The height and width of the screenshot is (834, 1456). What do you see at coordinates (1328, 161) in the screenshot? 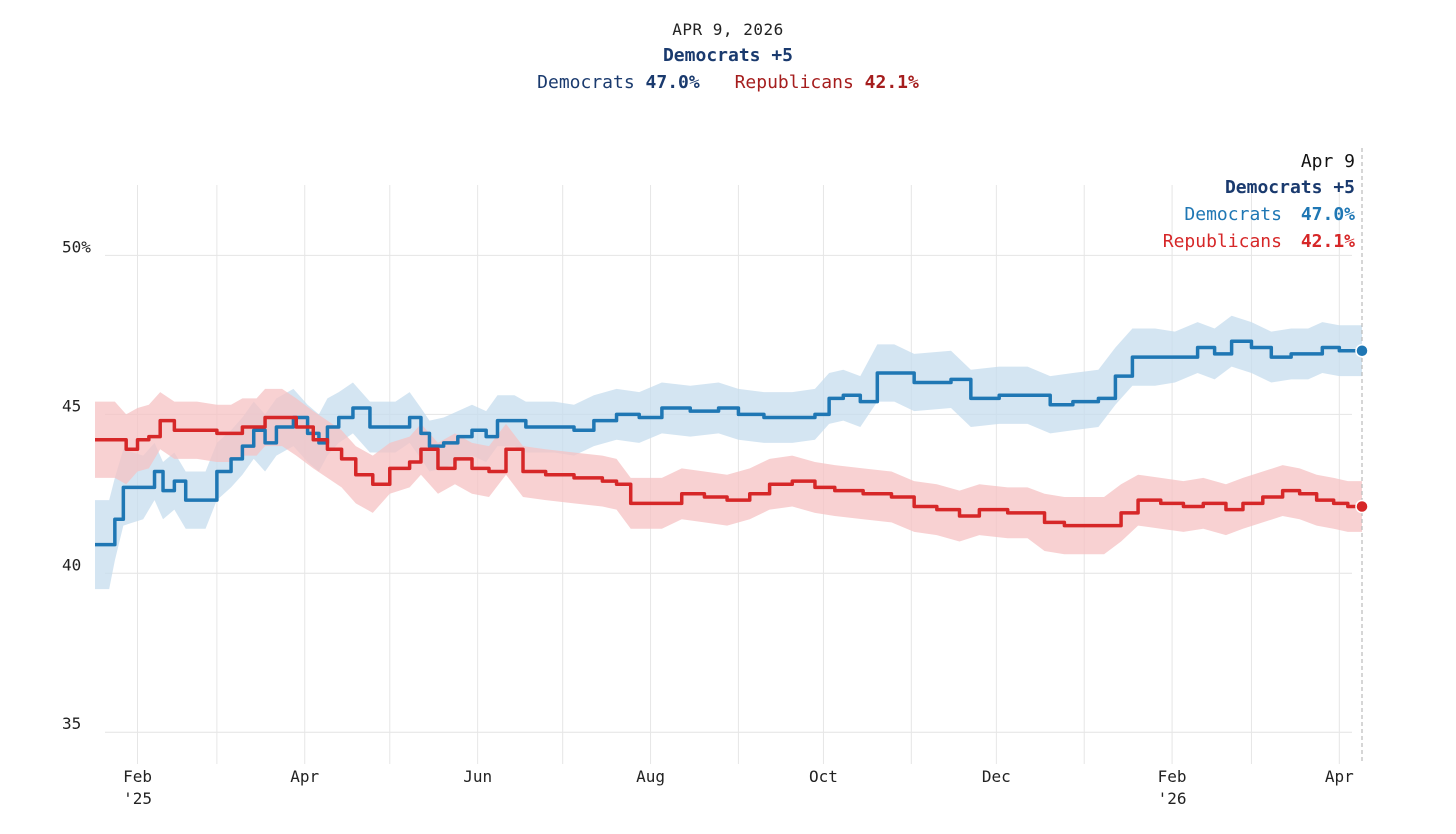
I see `annotation-date: Apr 9` at bounding box center [1328, 161].